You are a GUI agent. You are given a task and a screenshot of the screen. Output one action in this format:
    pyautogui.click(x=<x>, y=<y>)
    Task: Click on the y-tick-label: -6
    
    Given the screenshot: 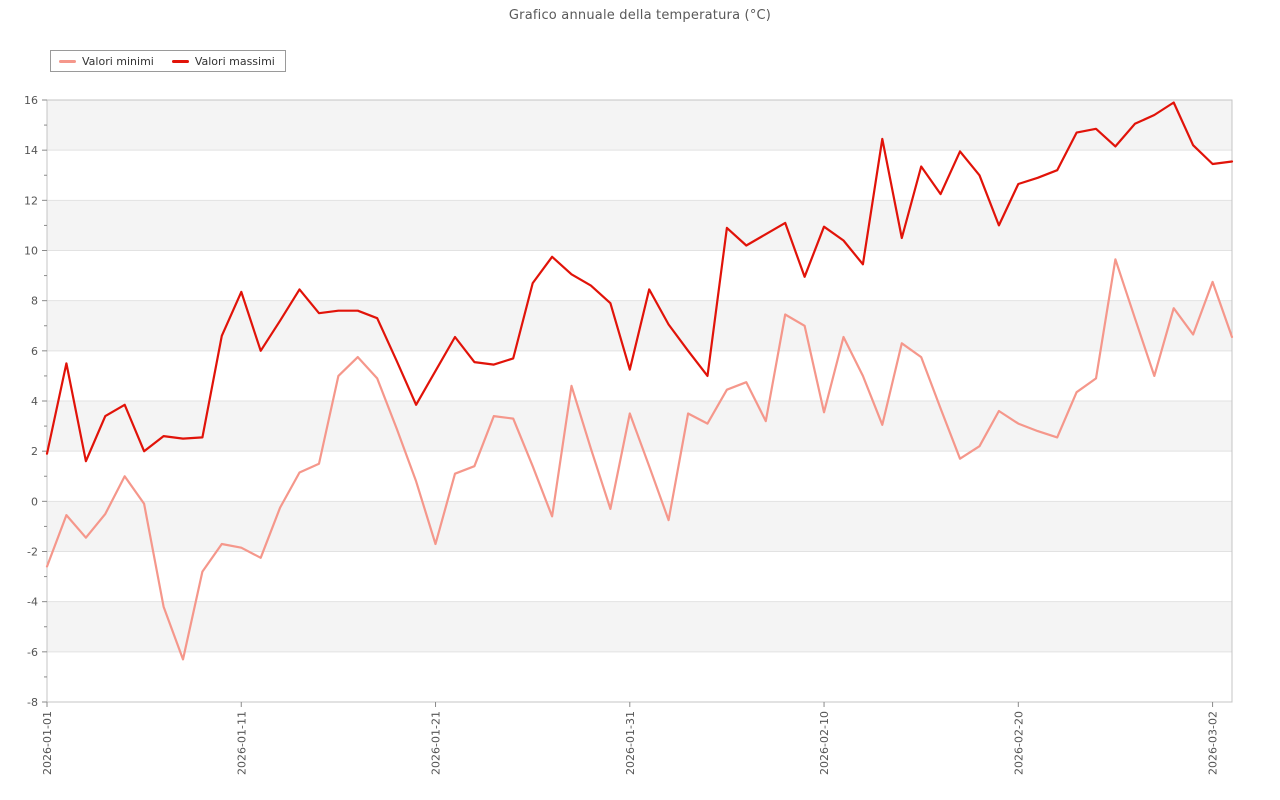 What is the action you would take?
    pyautogui.click(x=32, y=652)
    